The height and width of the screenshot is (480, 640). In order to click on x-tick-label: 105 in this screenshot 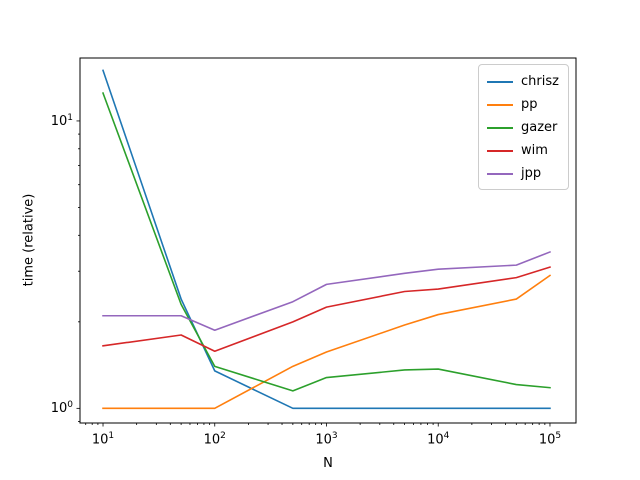, I will do `click(550, 439)`.